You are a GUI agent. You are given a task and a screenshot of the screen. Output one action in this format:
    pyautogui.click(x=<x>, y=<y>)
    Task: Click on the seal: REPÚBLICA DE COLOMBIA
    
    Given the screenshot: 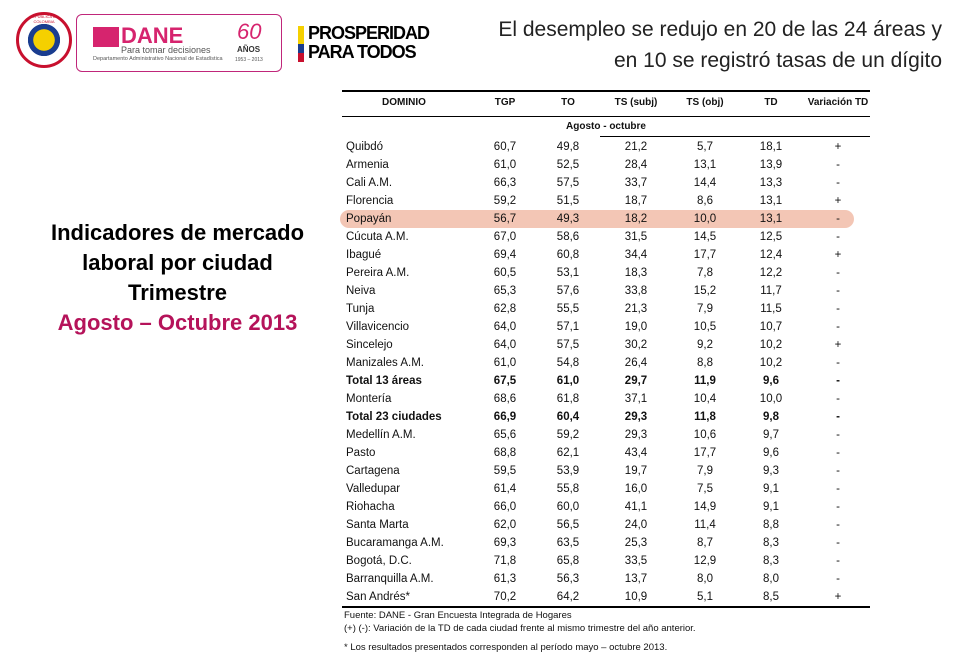 What is the action you would take?
    pyautogui.click(x=44, y=40)
    